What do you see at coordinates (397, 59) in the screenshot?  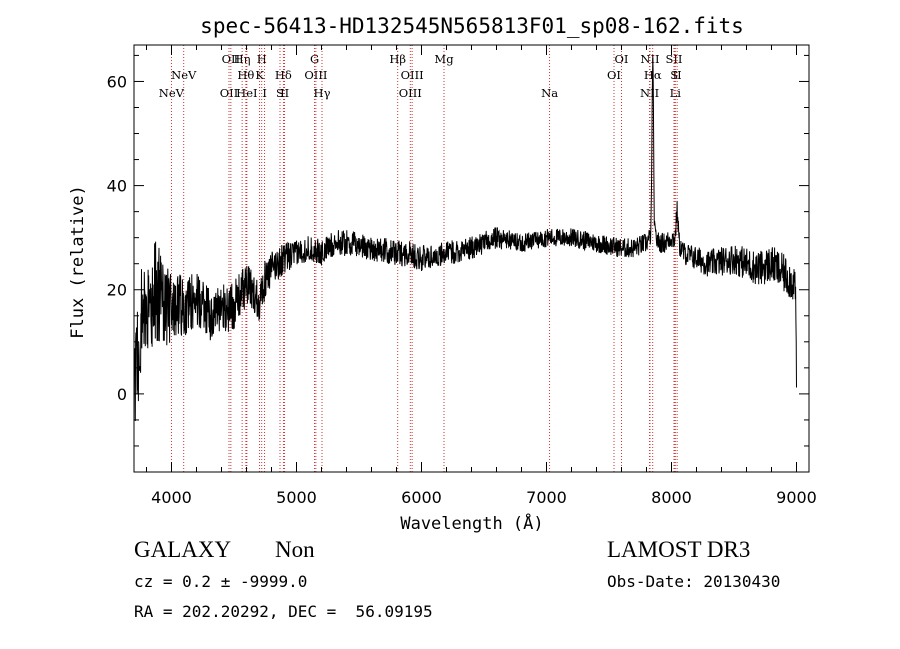 I see `line-label-16: Hβ` at bounding box center [397, 59].